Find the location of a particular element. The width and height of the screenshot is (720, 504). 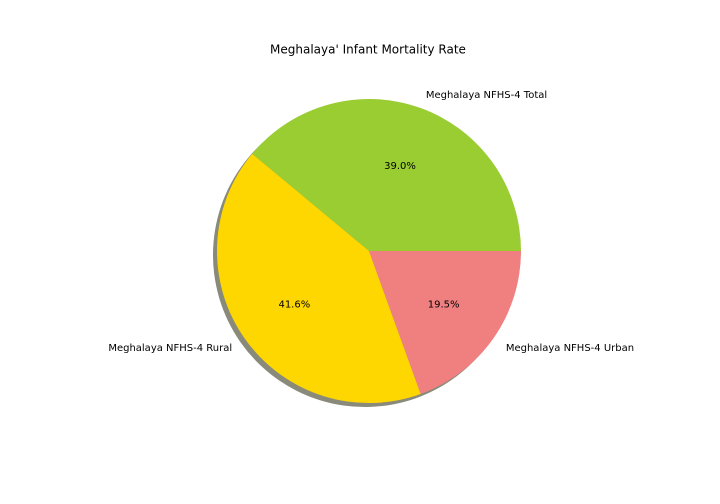

pie-slice-meghalaya-nfhs-4-total is located at coordinates (387, 175).